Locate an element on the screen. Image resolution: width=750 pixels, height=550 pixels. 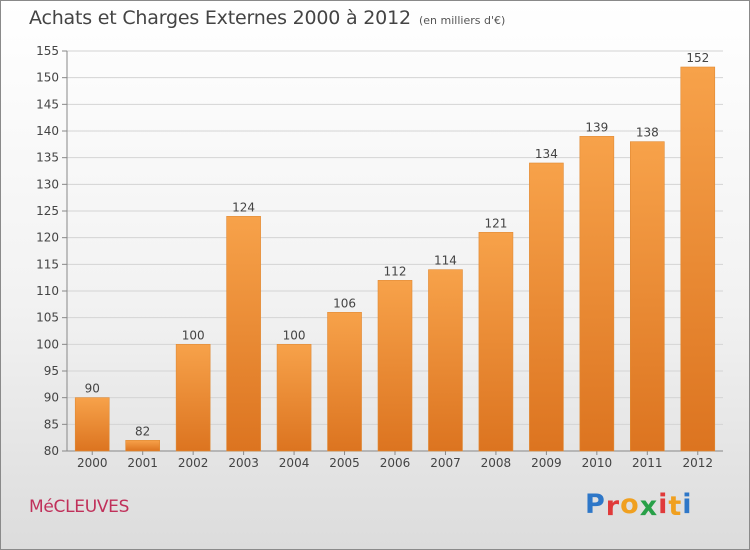
bar-value-label: 82 is located at coordinates (142, 431).